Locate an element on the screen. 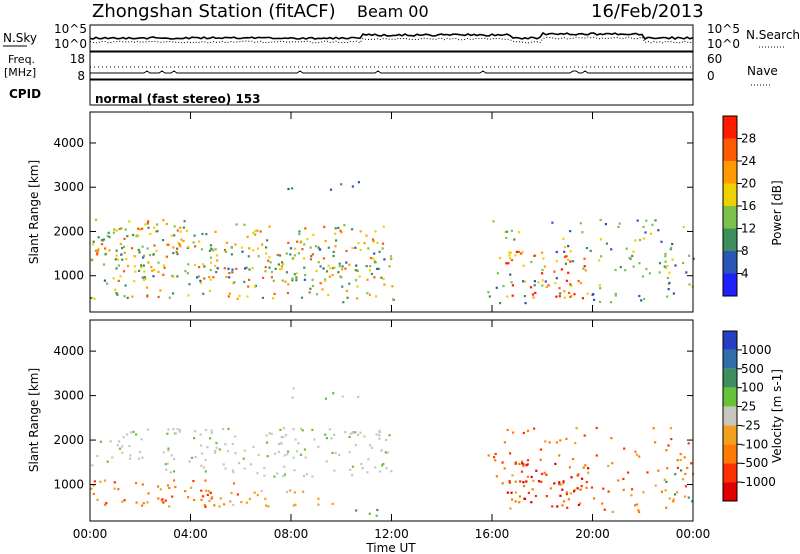 This screenshot has height=554, width=800. cpid-value: normal (fast stereo) 153 is located at coordinates (178, 99).